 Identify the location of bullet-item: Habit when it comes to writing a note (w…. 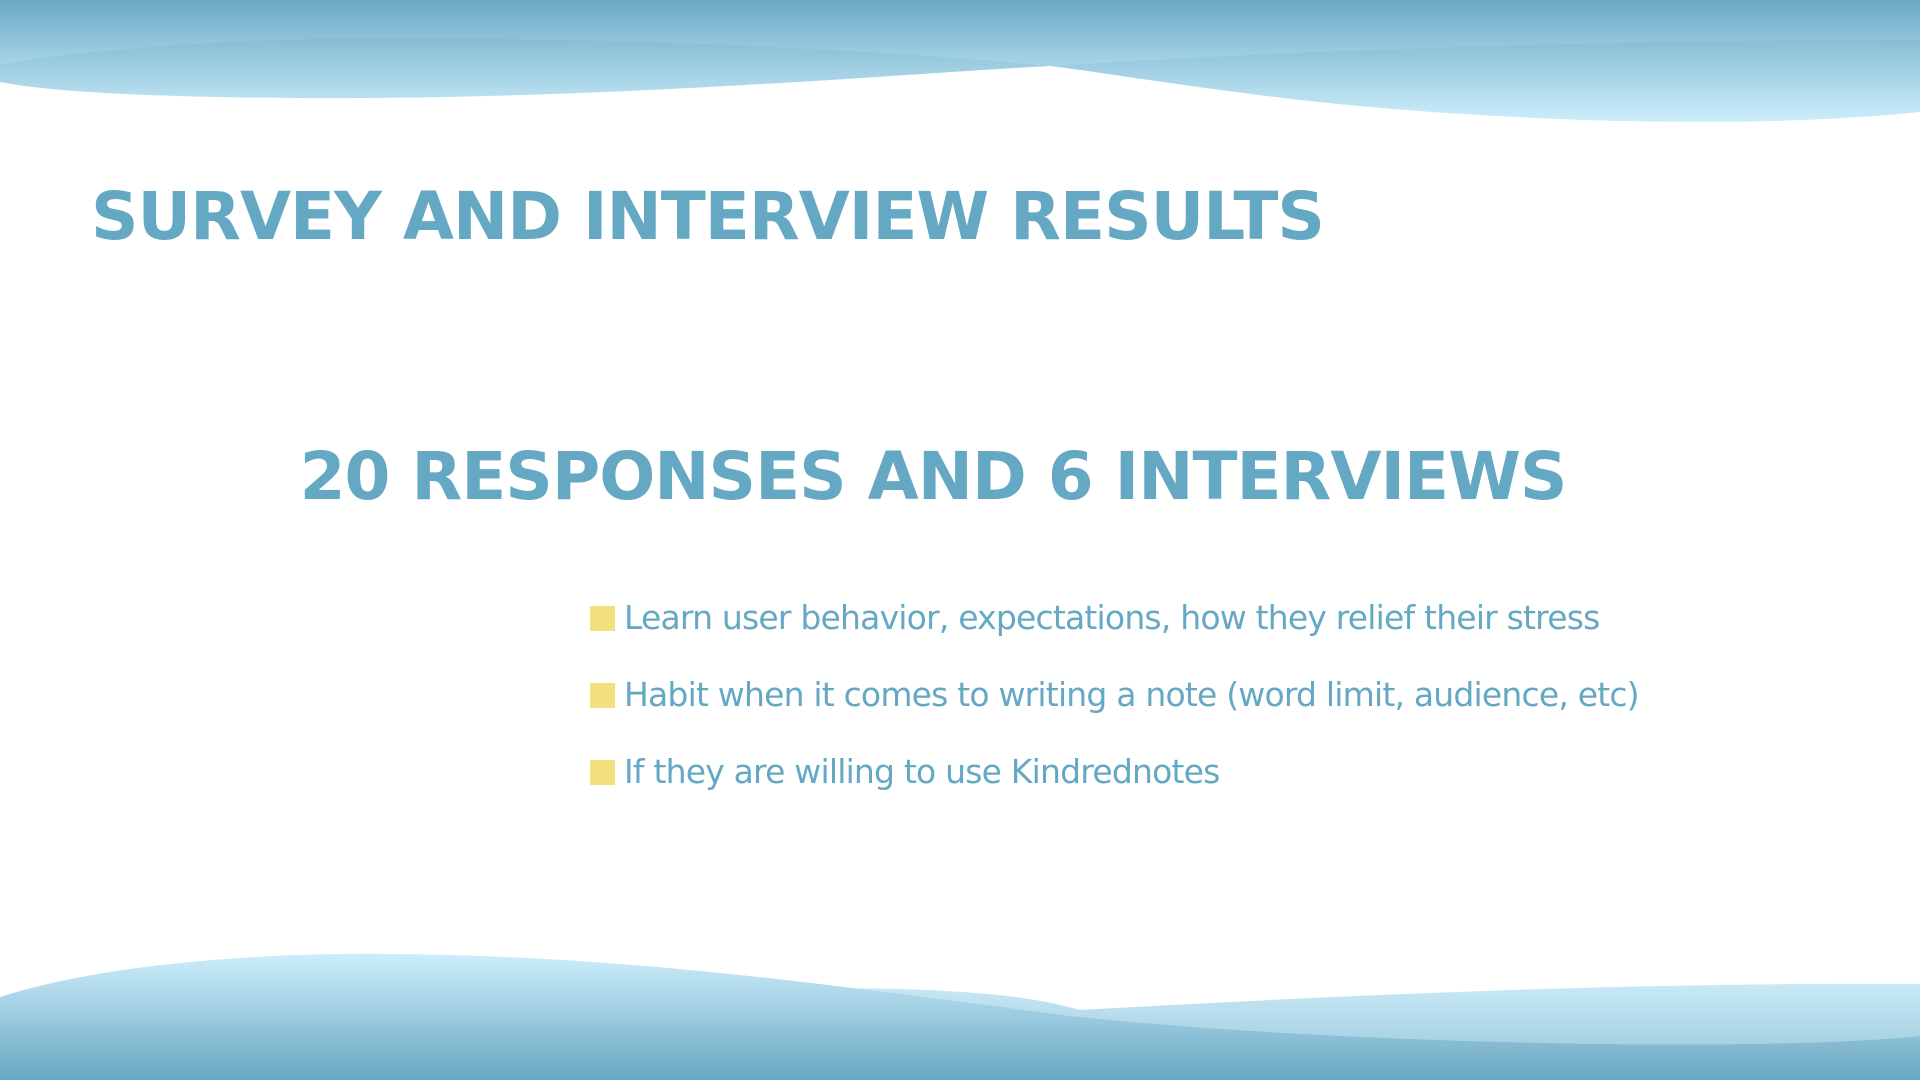
(1115, 695).